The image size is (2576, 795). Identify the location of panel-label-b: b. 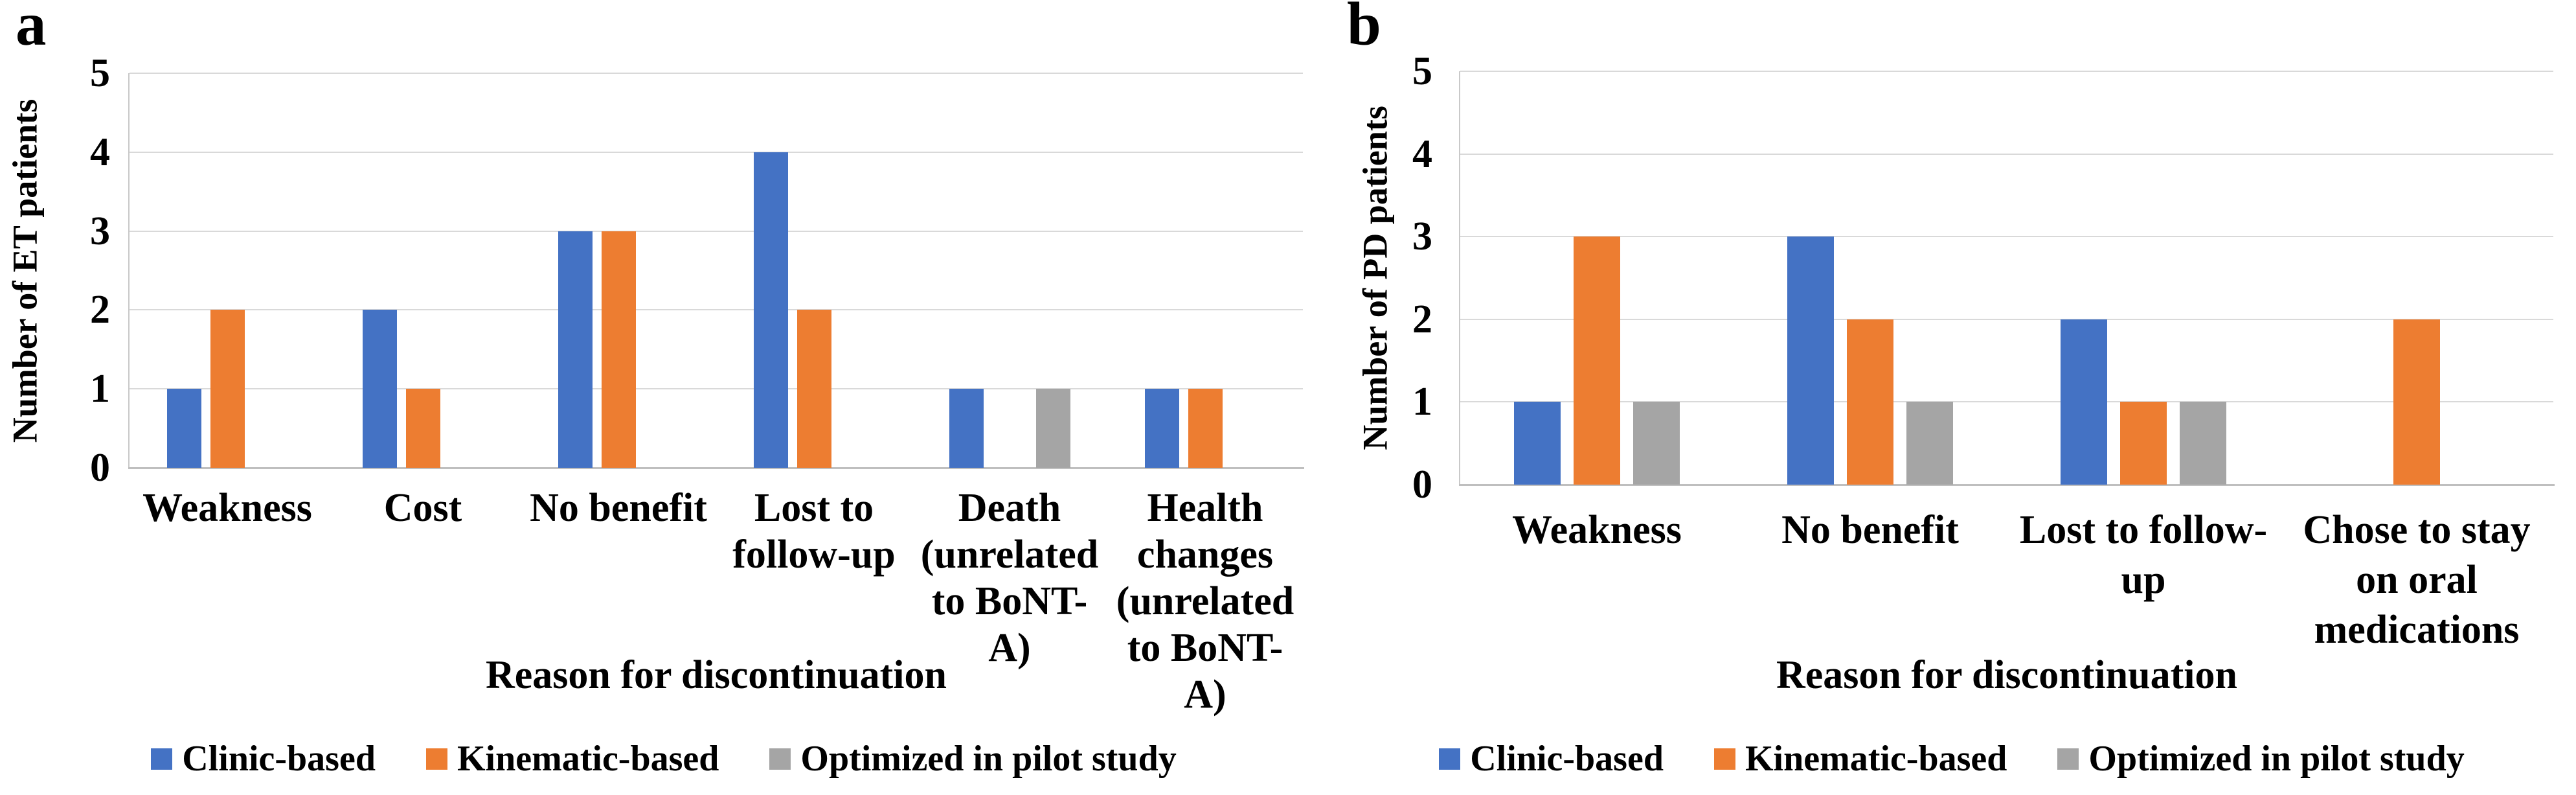
(1364, 29).